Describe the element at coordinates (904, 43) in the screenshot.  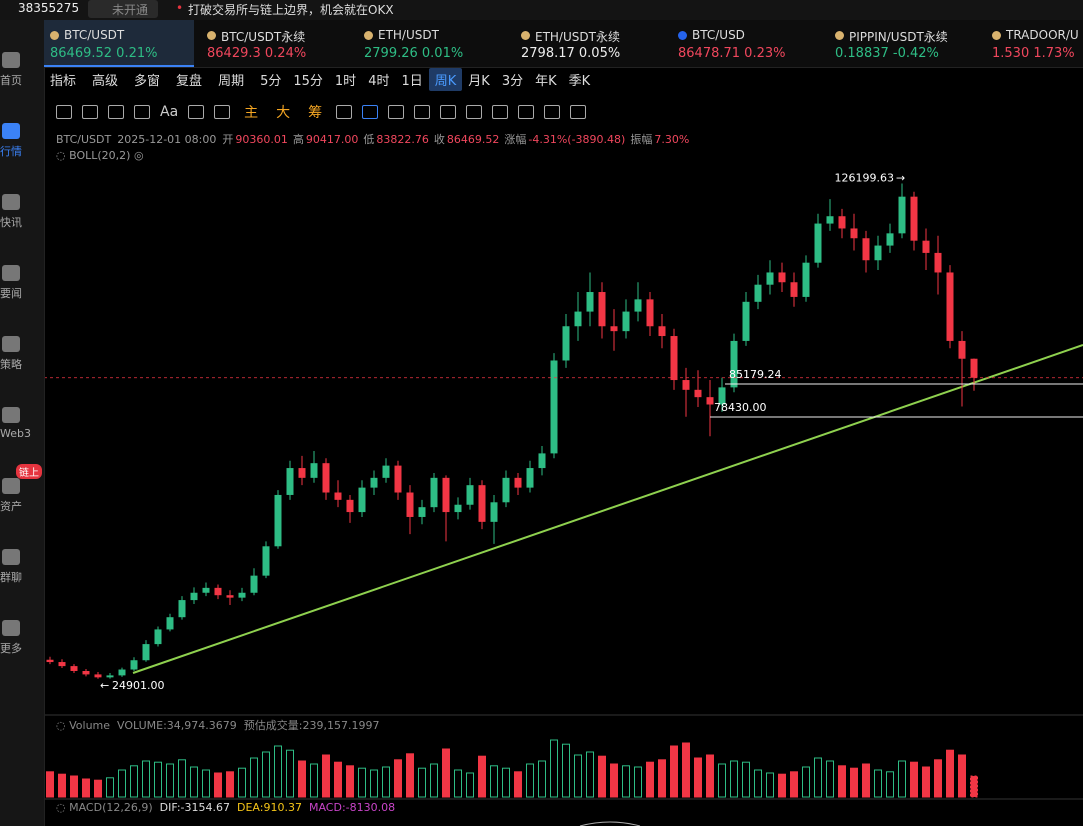
I see `ticker: PIPPIN/USDT永续 0.18837 -0.42%` at that location.